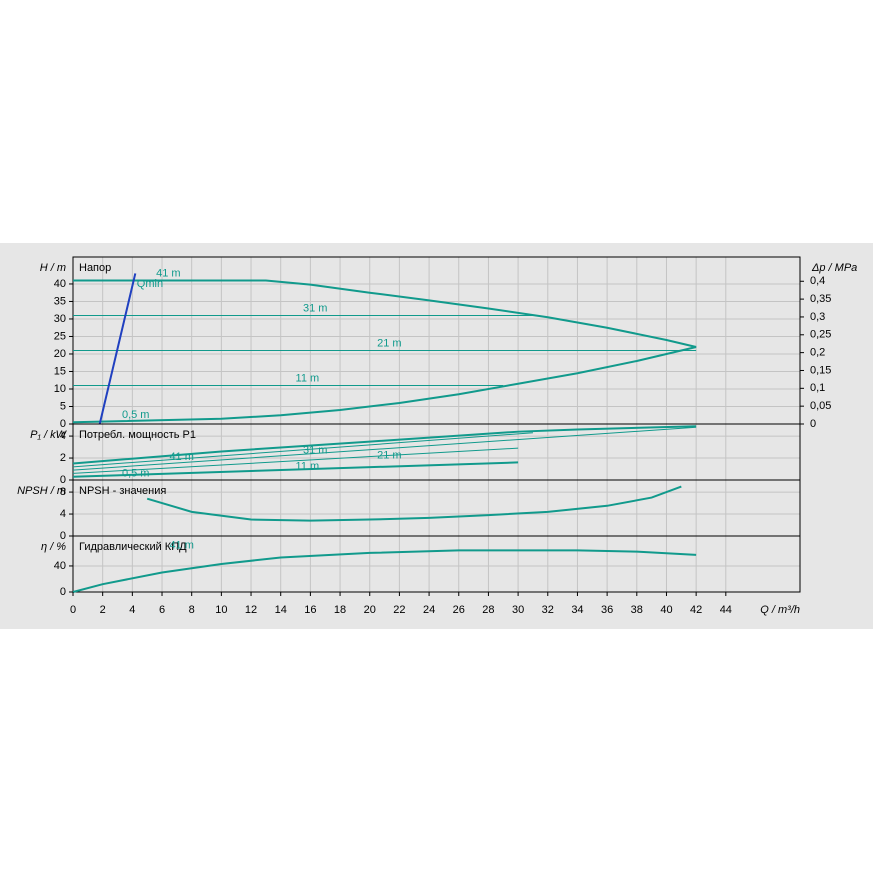 Image resolution: width=873 pixels, height=873 pixels. Describe the element at coordinates (63, 406) in the screenshot. I see `y-tick-label: 5` at that location.